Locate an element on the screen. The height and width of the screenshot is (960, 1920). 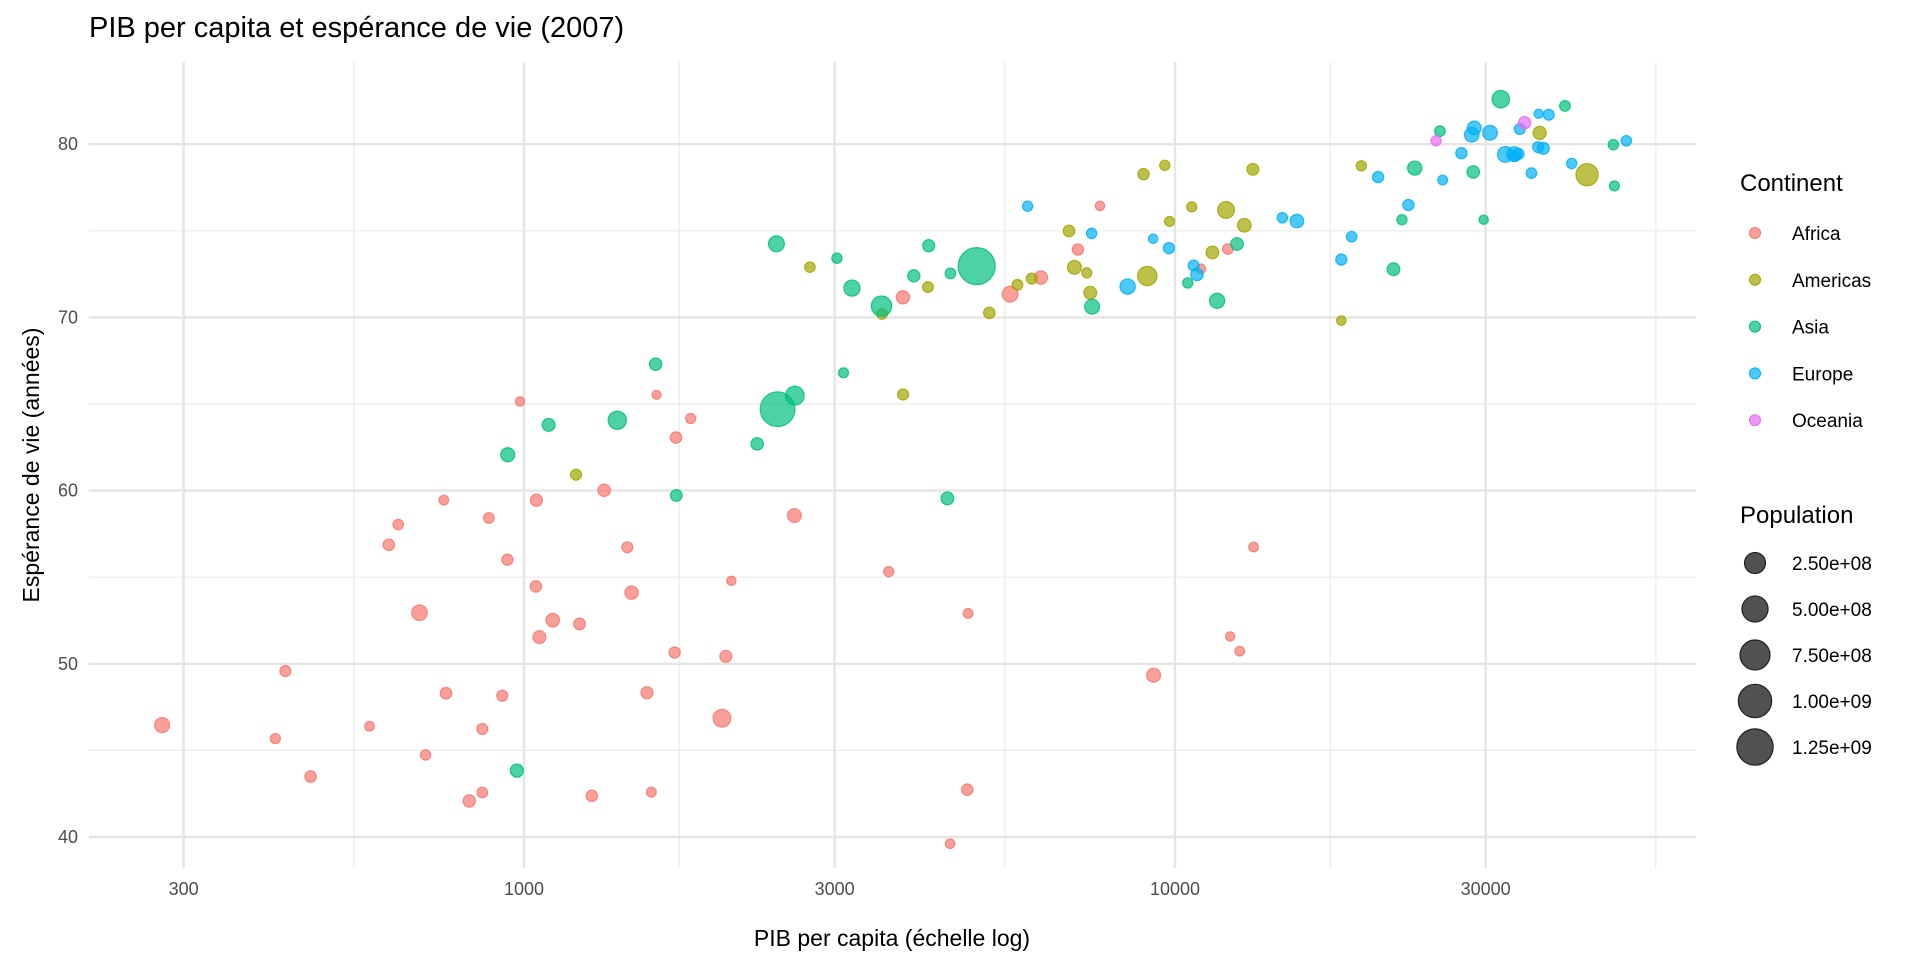
x-tick-label: 300 is located at coordinates (184, 889).